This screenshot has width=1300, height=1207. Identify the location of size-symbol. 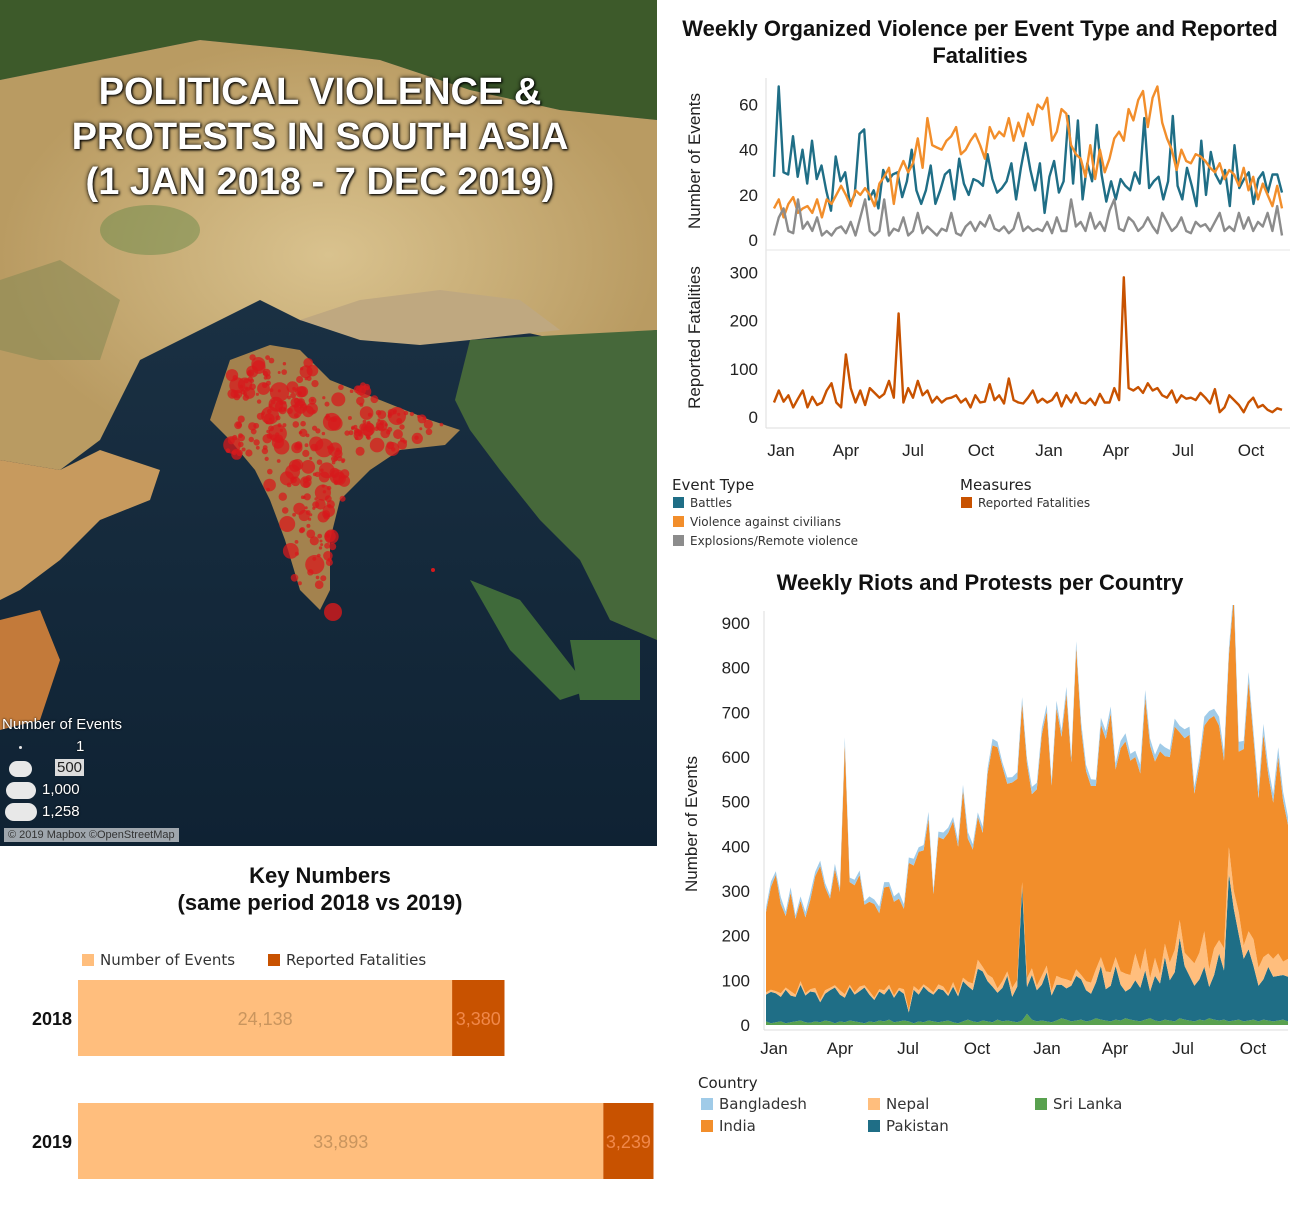
(21, 790).